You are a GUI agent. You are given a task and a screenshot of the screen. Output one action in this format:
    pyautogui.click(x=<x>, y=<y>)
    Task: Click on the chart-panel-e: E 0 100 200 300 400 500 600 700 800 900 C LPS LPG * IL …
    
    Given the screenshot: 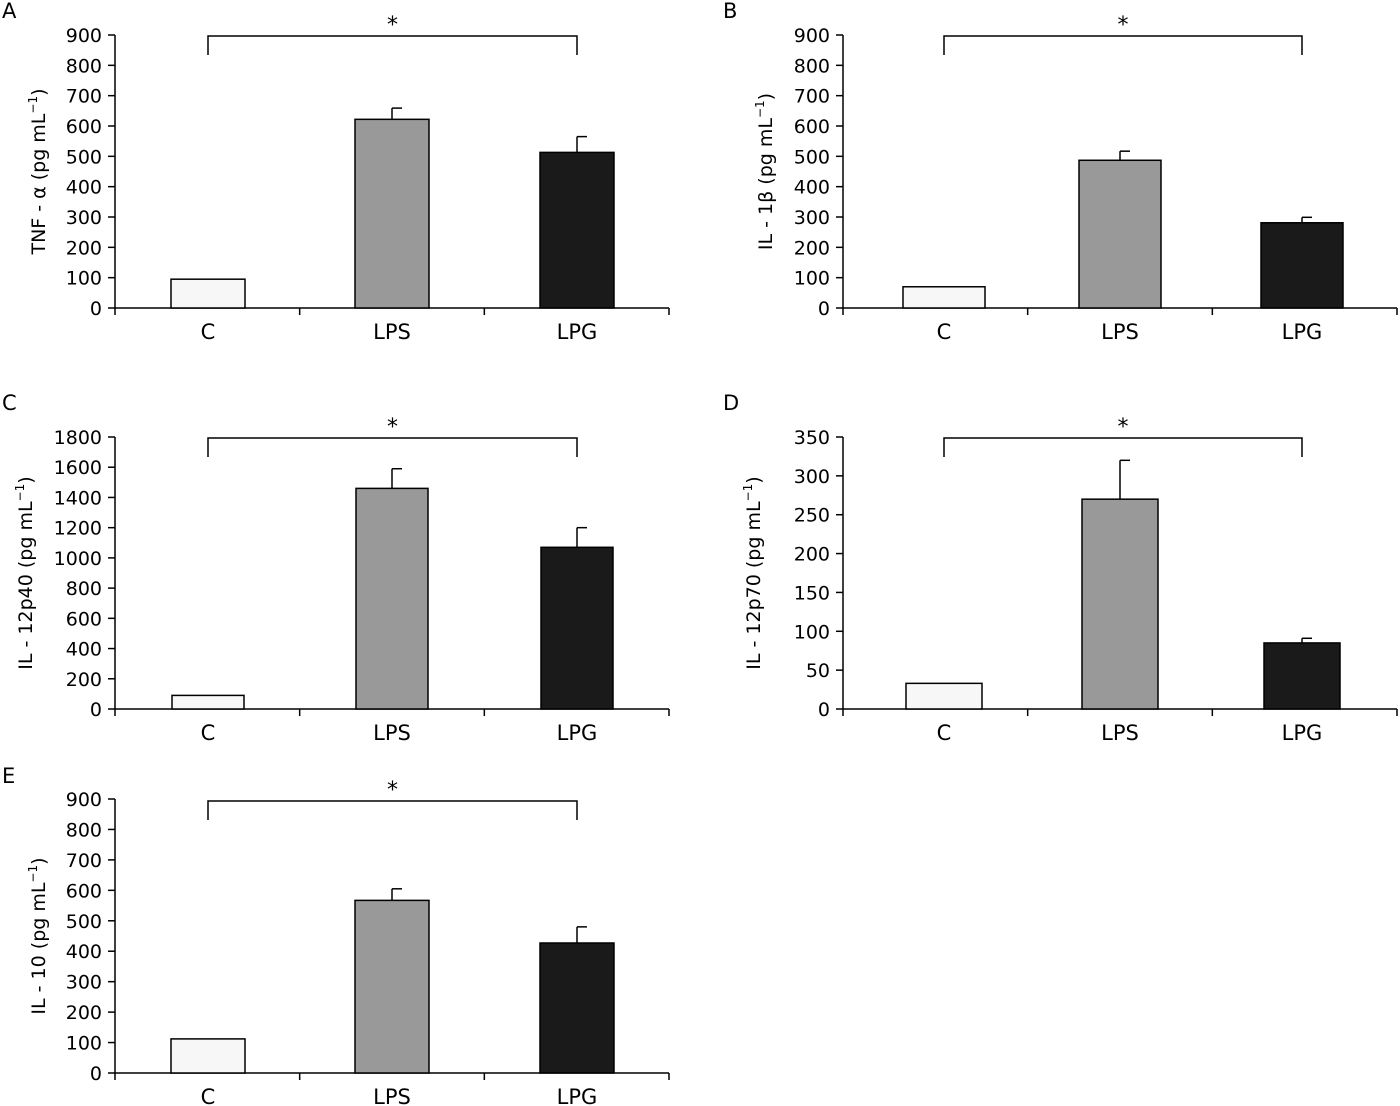 What is the action you would take?
    pyautogui.click(x=336, y=935)
    